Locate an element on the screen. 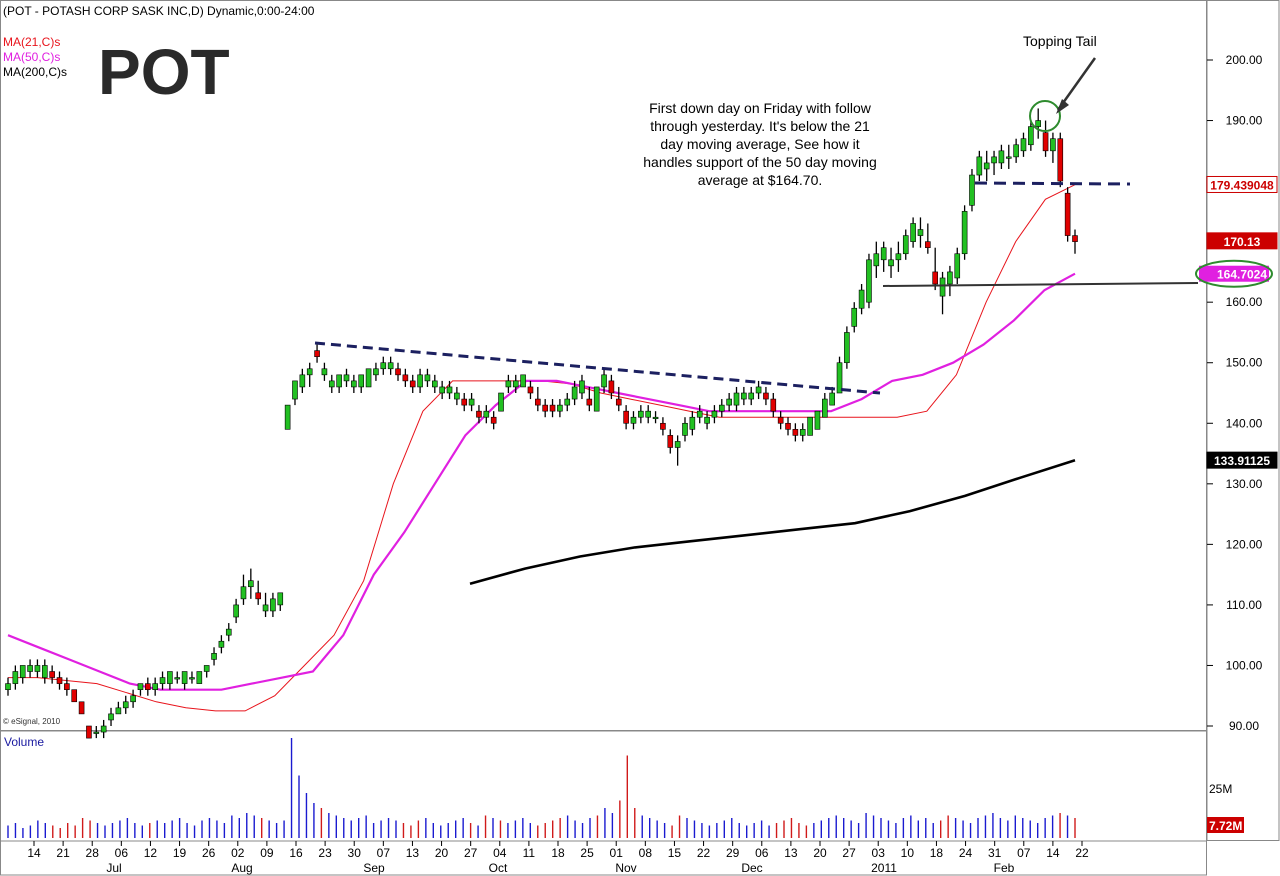 This screenshot has width=1280, height=876. legend-item: MA(200,C)s is located at coordinates (35, 72).